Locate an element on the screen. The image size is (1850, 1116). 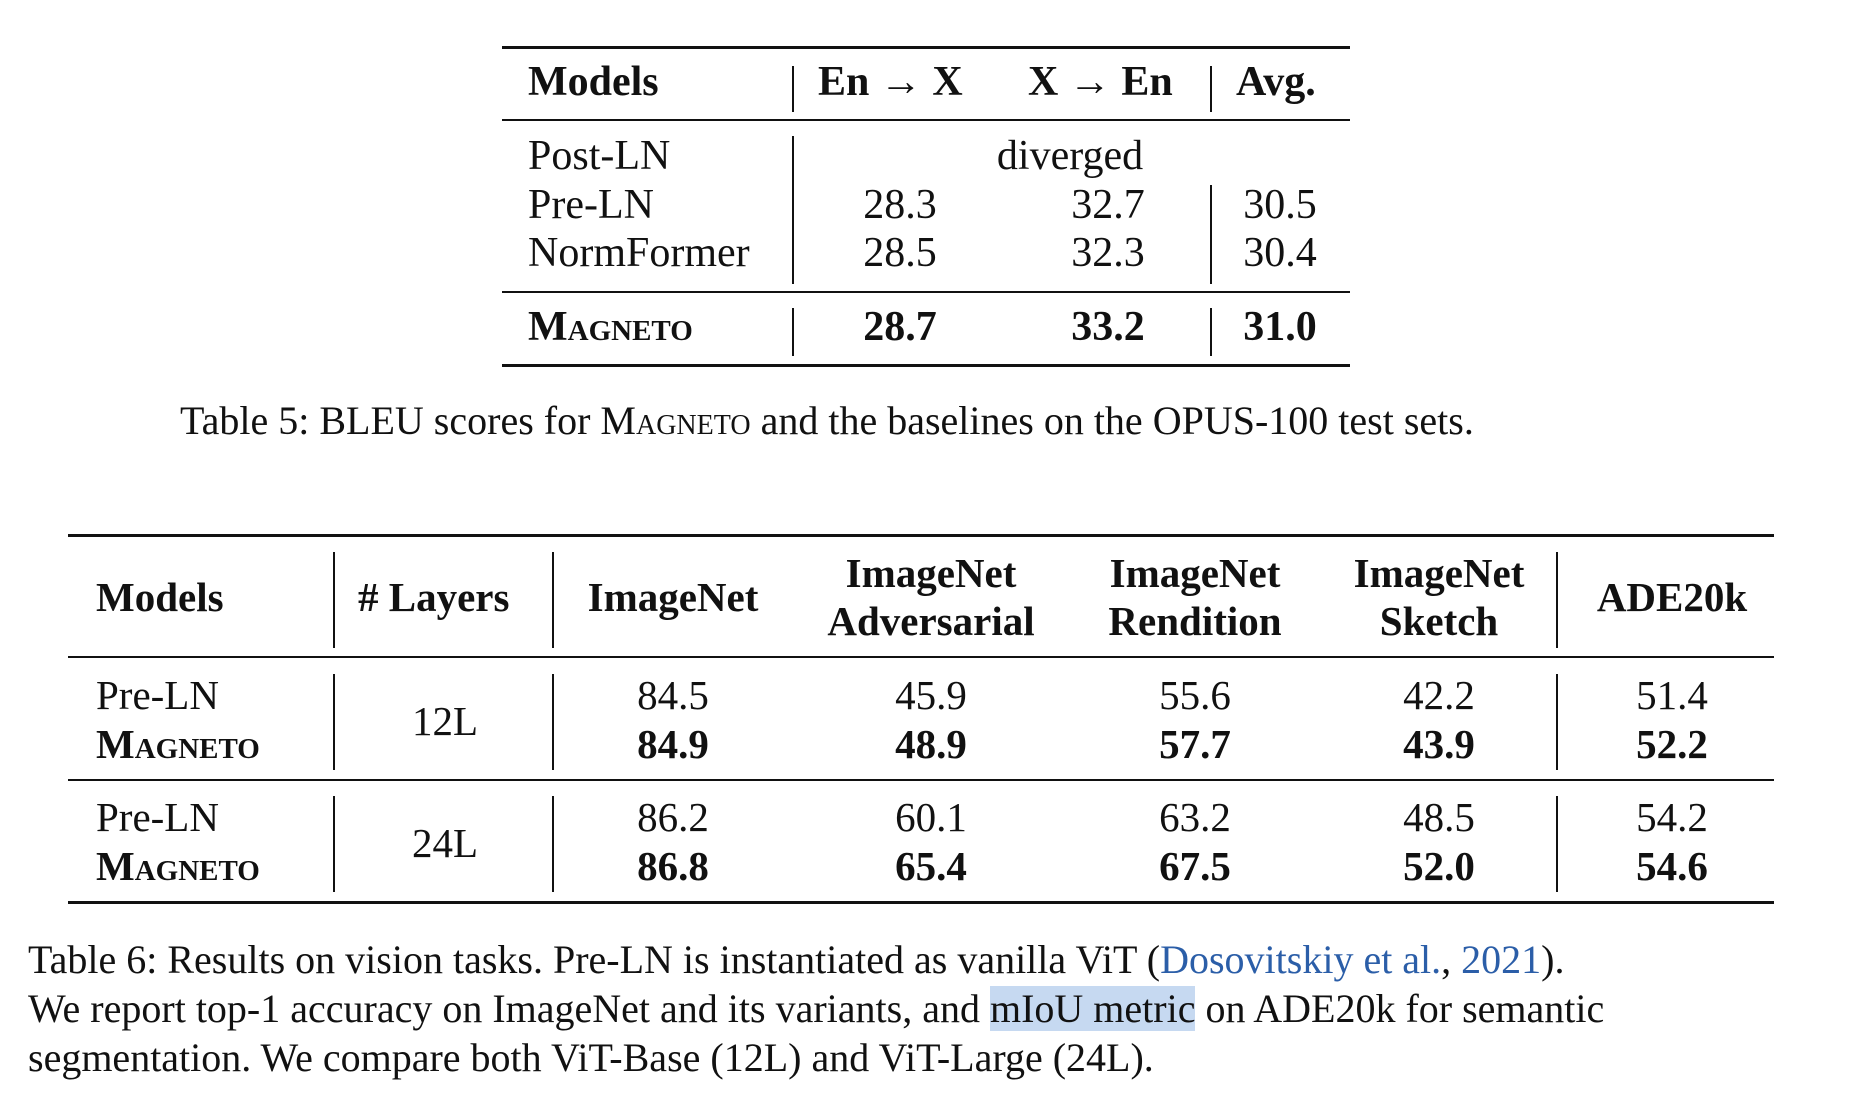
table6-cell-adversarial: 45.9 is located at coordinates (931, 695).